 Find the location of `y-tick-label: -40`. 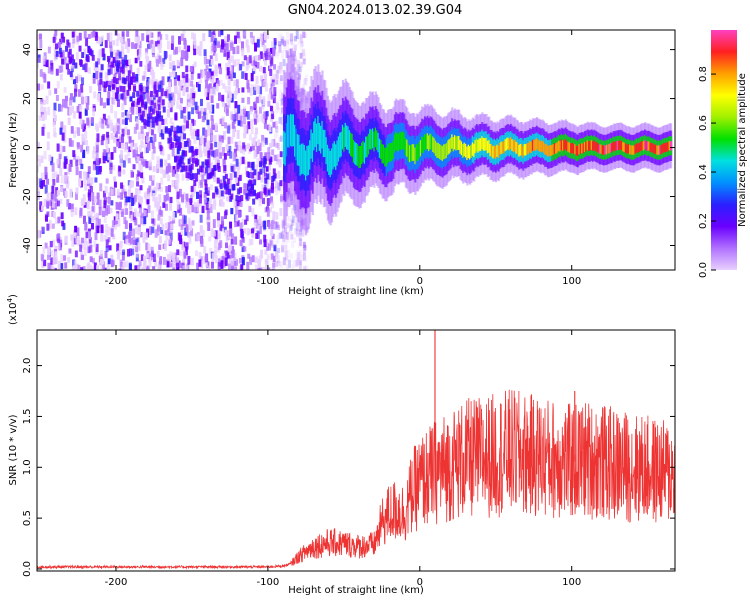

y-tick-label: -40 is located at coordinates (27, 245).